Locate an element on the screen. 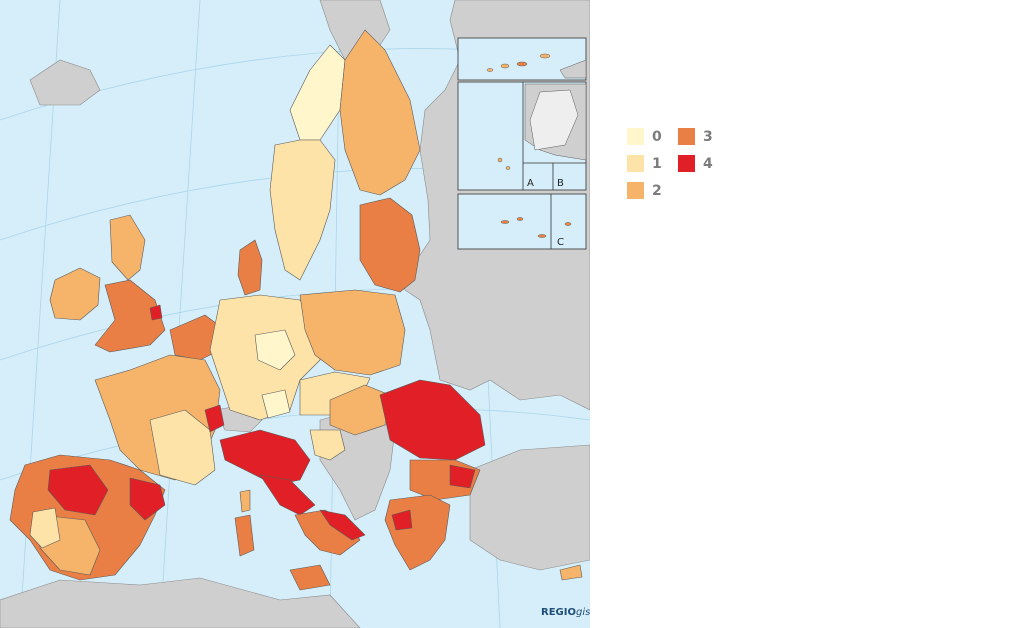 This screenshot has height=628, width=1024. legend-item-1: 1 is located at coordinates (644, 163).